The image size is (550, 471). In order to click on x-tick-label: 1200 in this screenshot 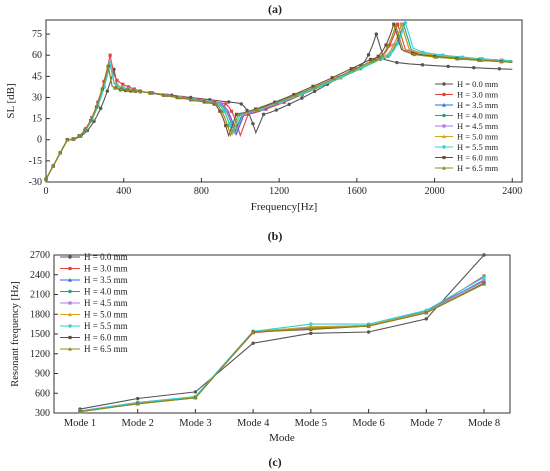, I will do `click(279, 191)`.